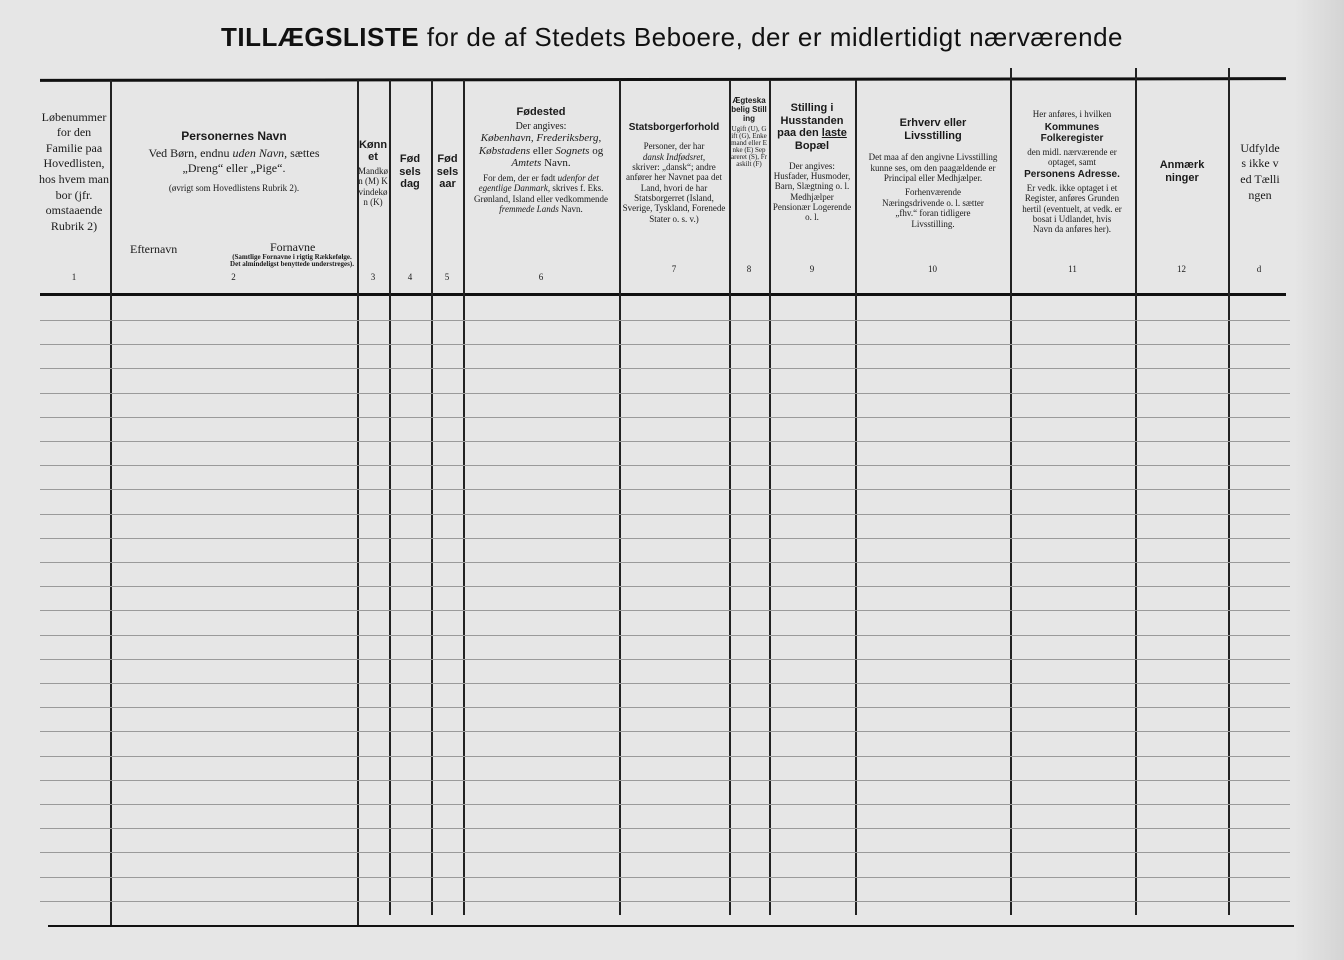 The image size is (1344, 960). I want to click on column-number: d, so click(1259, 269).